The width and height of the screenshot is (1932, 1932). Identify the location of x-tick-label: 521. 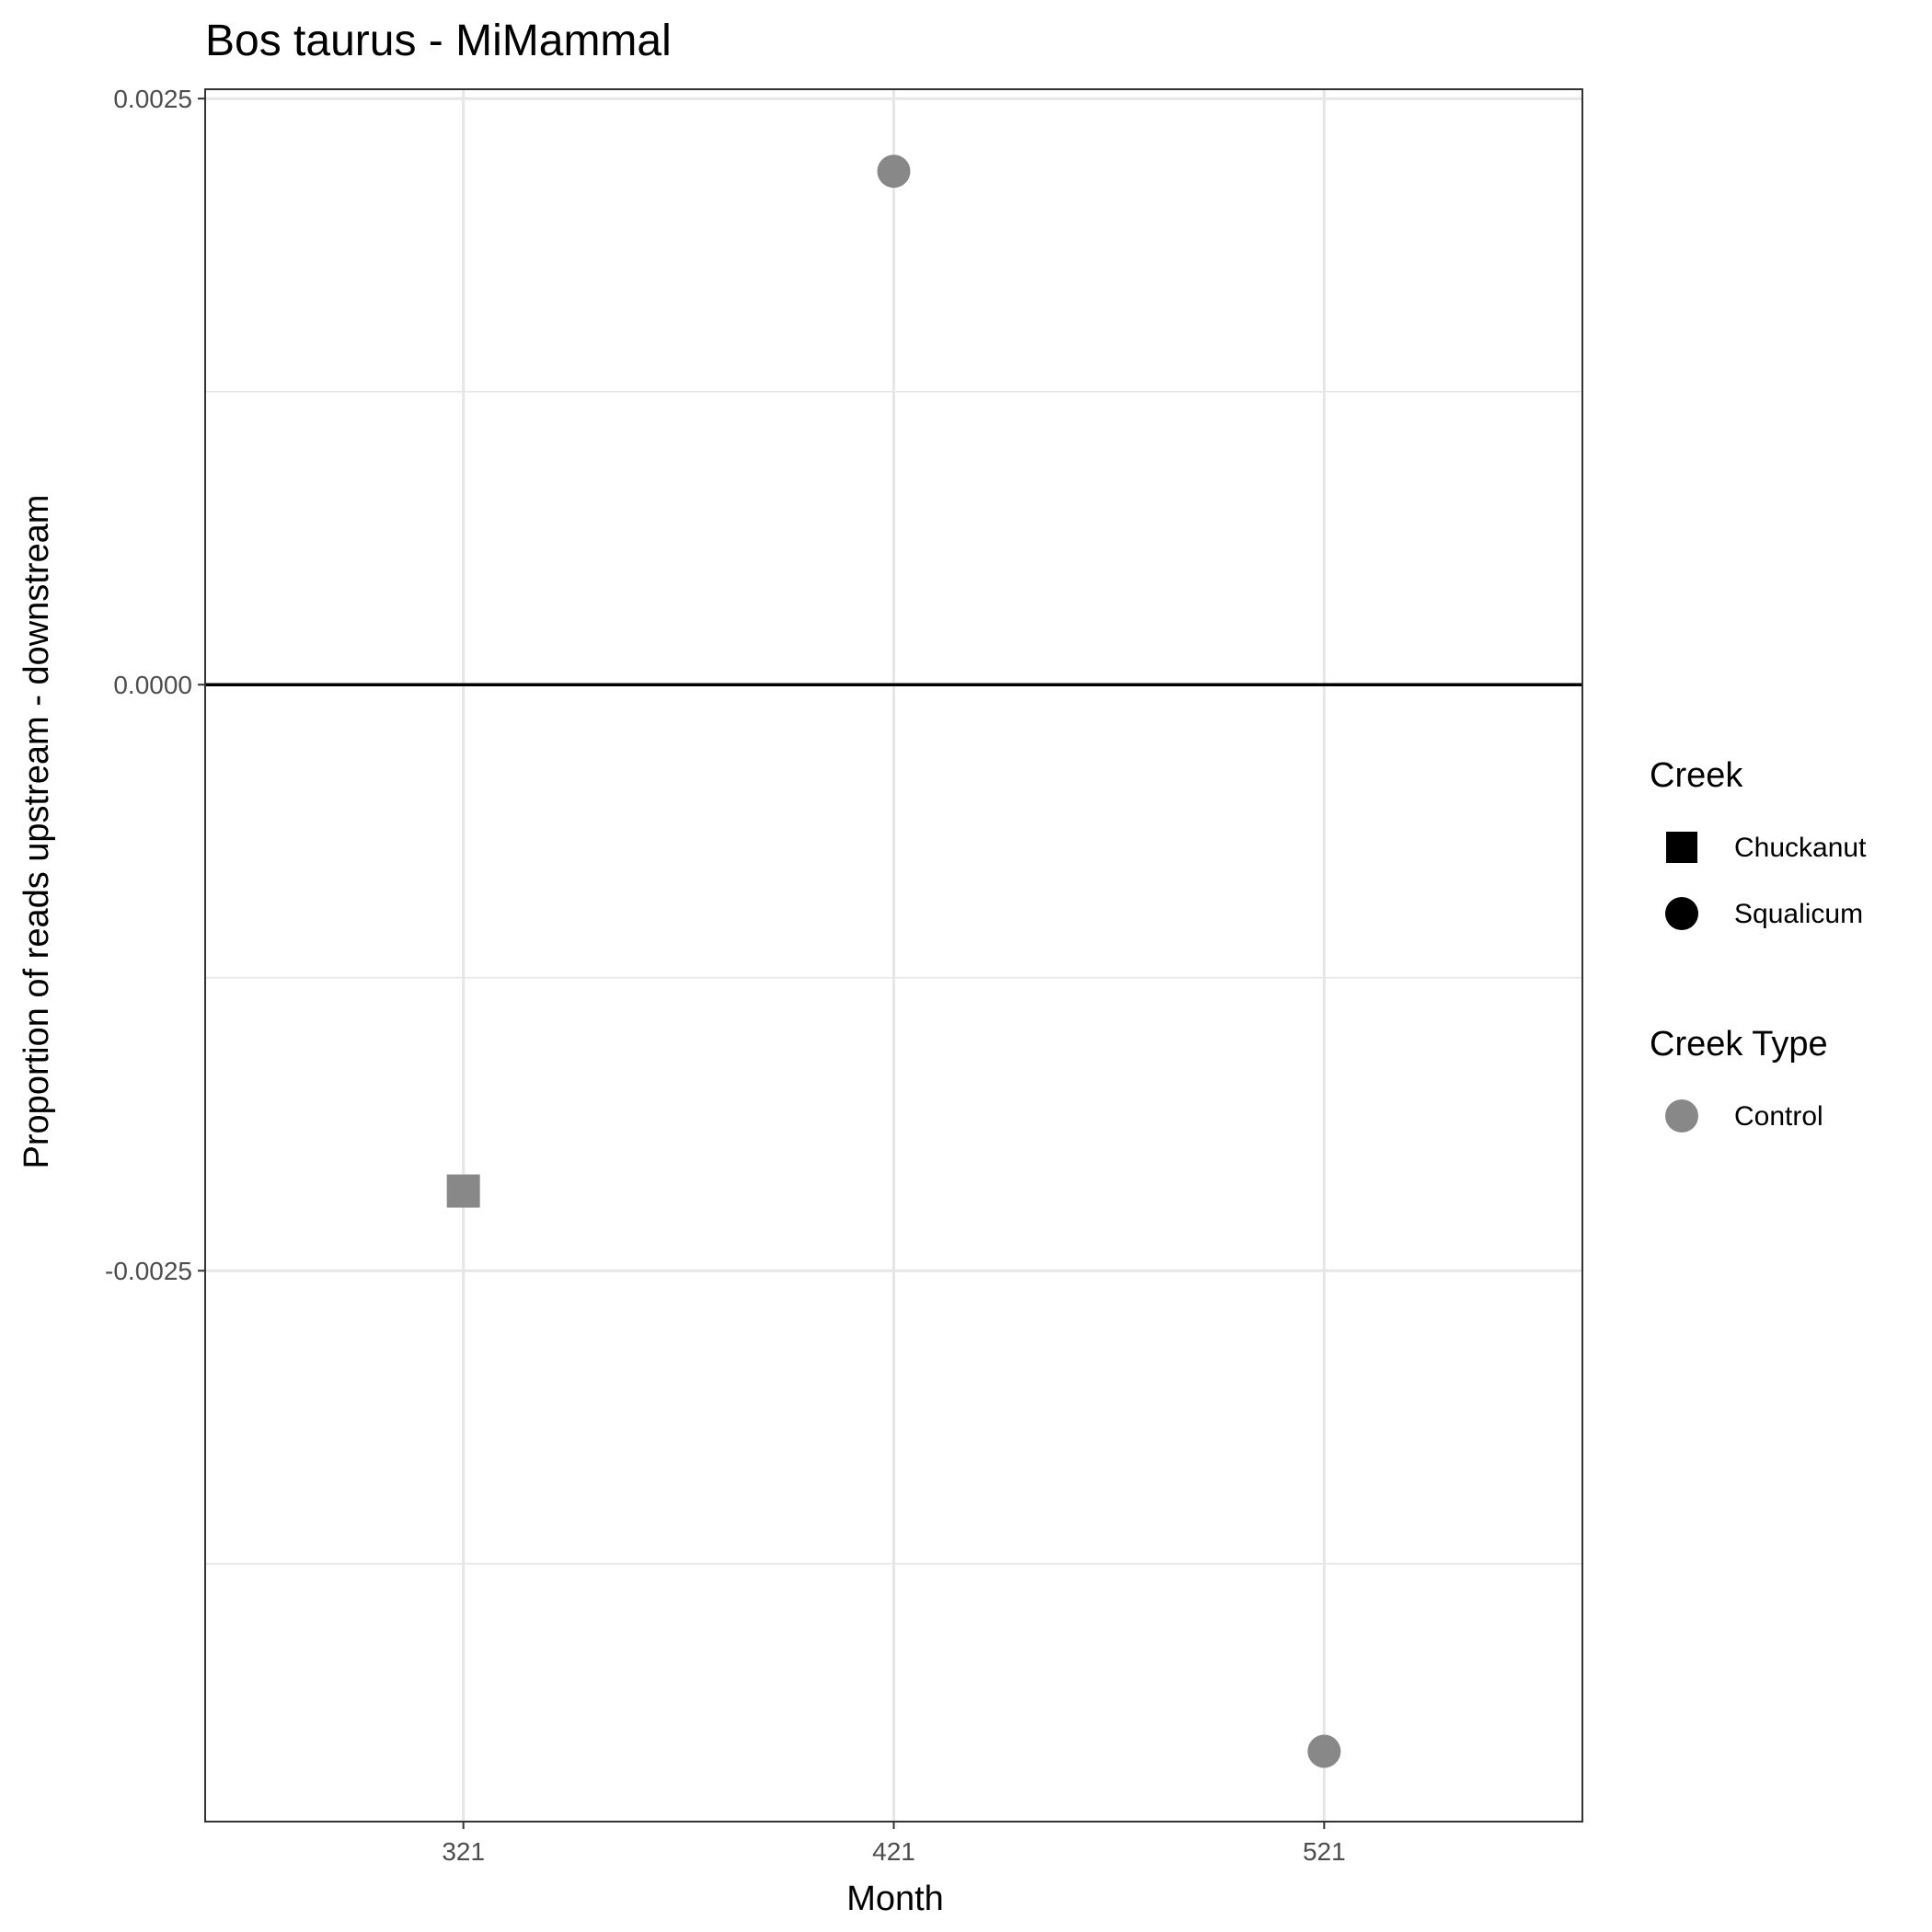
(1324, 1851).